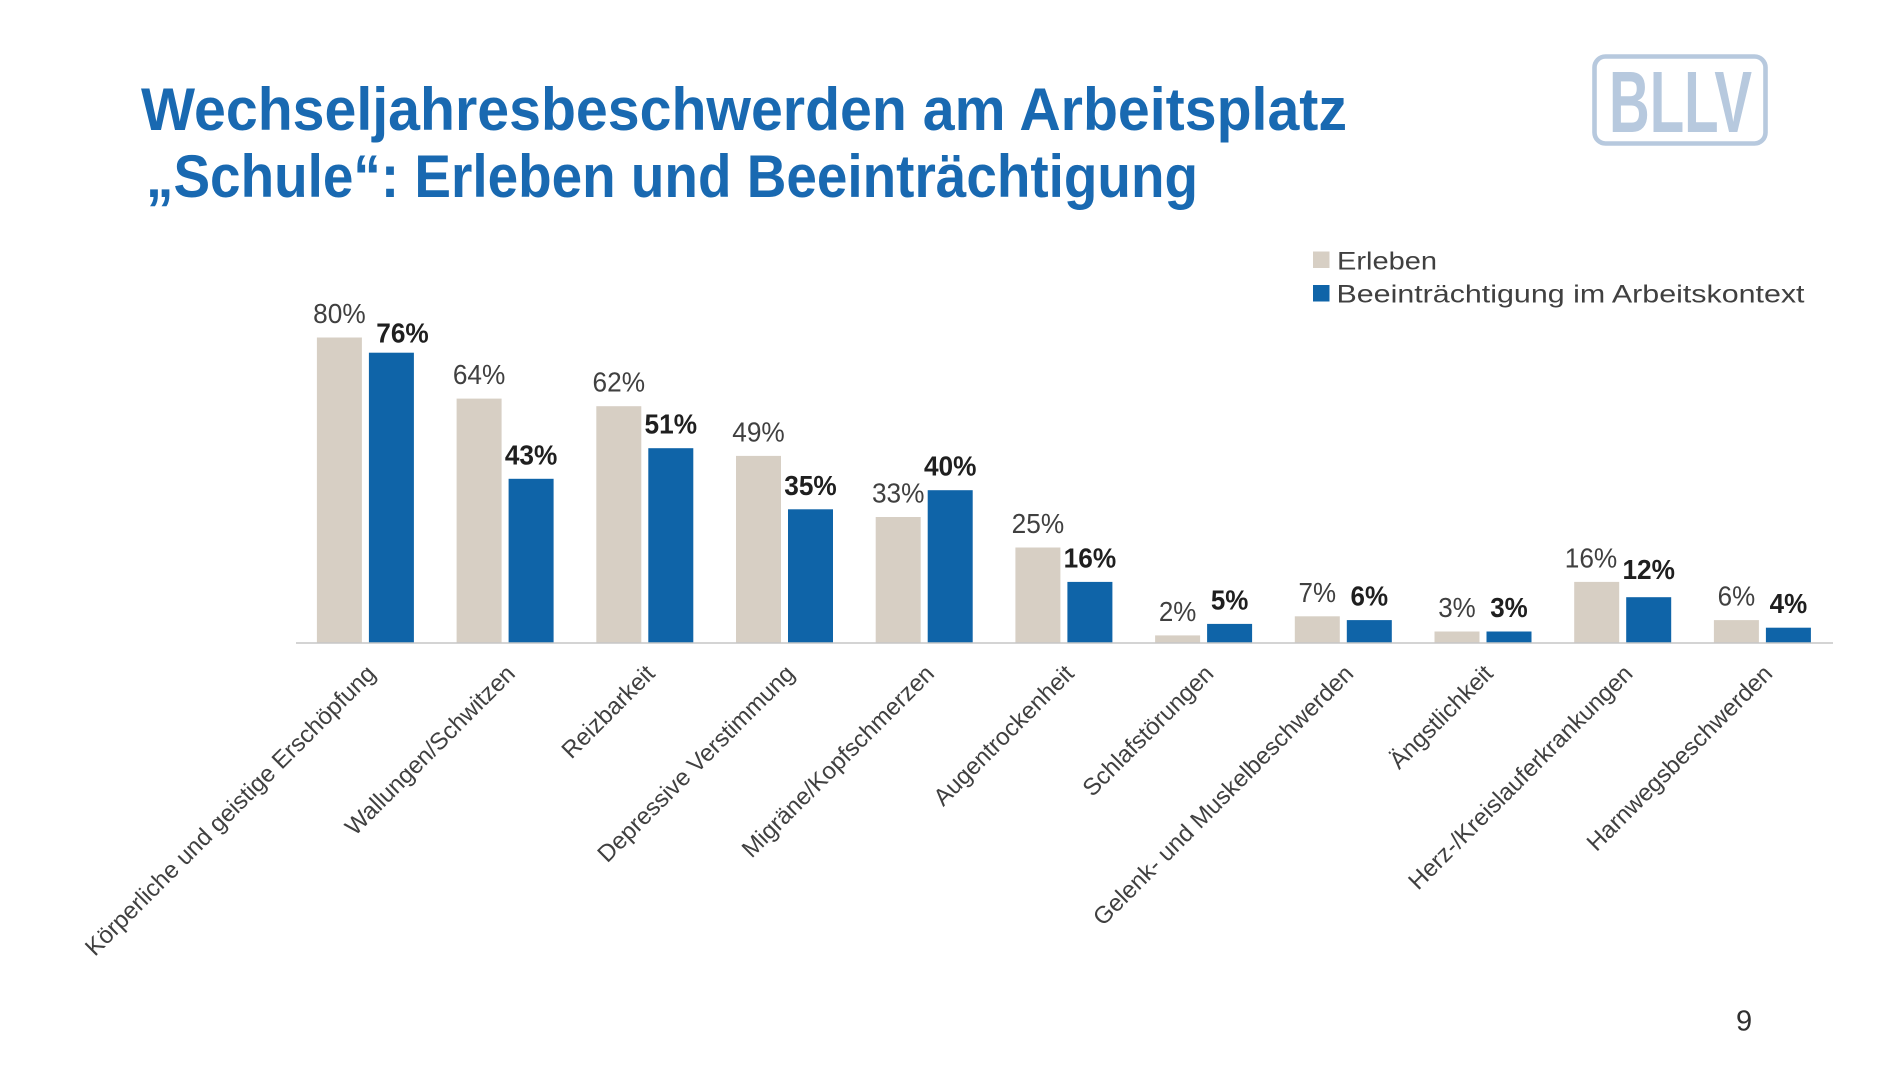 Image resolution: width=1900 pixels, height=1068 pixels. Describe the element at coordinates (1178, 611) in the screenshot. I see `svg-text: 2%` at that location.